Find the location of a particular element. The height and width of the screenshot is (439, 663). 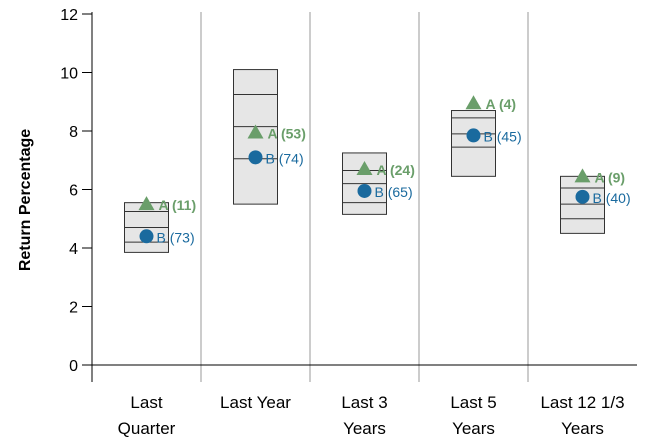

x-category-label: Last 3 is located at coordinates (364, 402).